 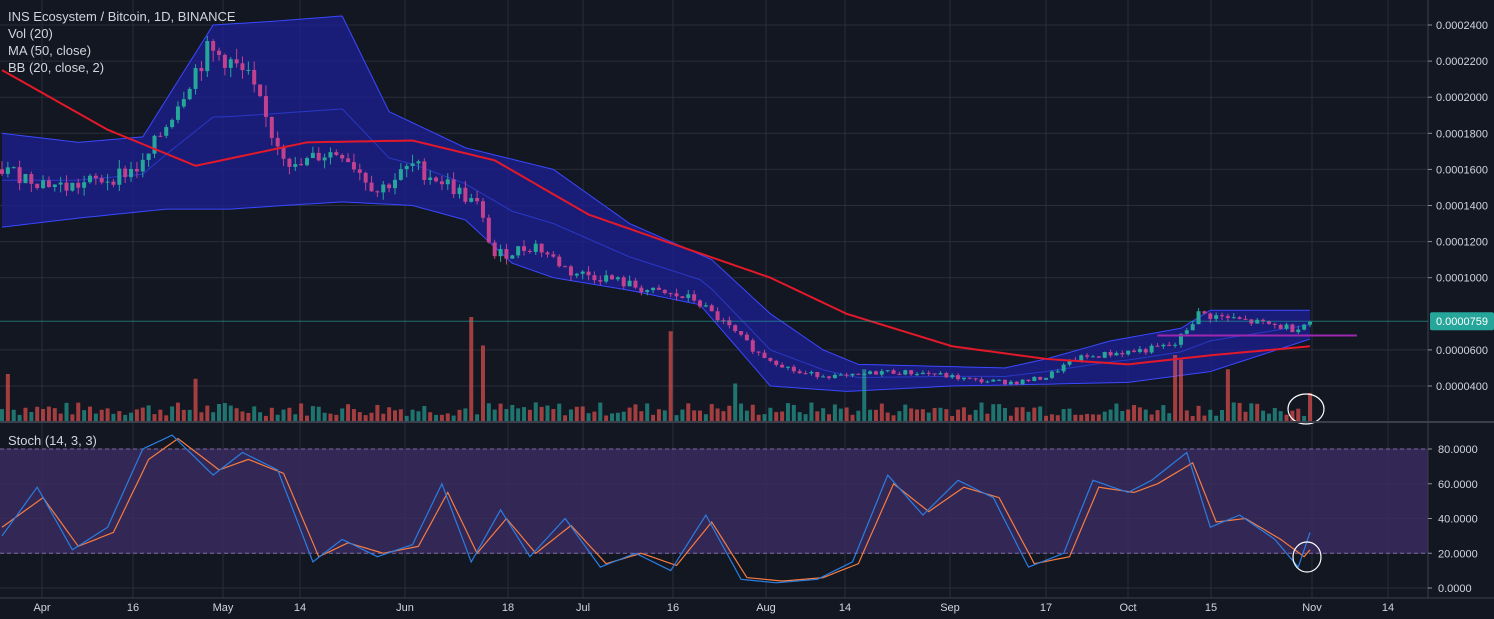 I want to click on stoch-tick-label: 60.0000, so click(x=1458, y=485).